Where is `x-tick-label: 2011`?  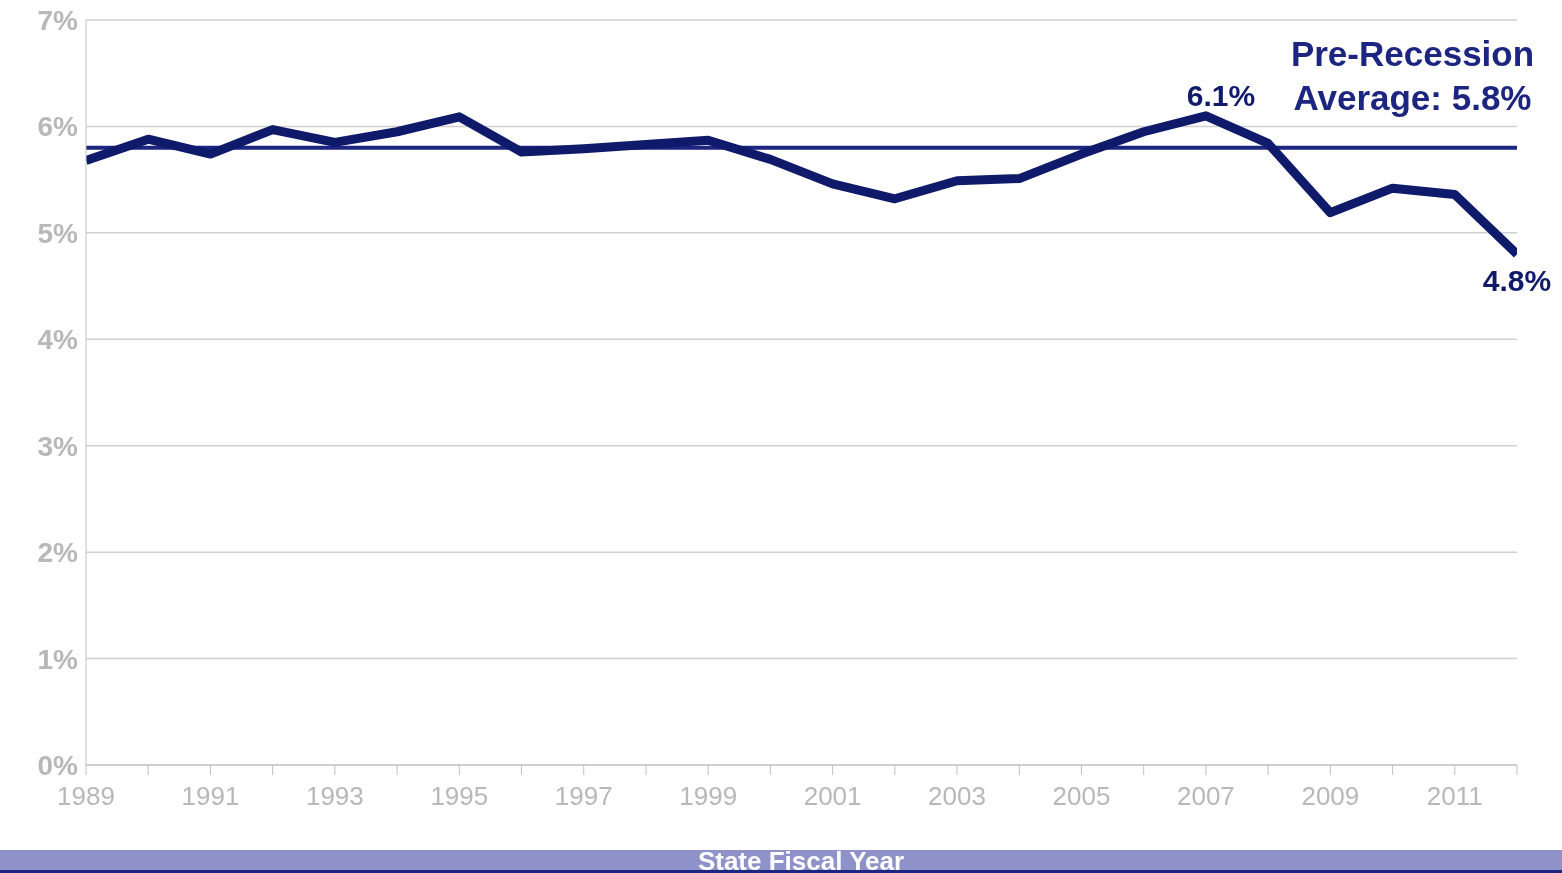
x-tick-label: 2011 is located at coordinates (1454, 796).